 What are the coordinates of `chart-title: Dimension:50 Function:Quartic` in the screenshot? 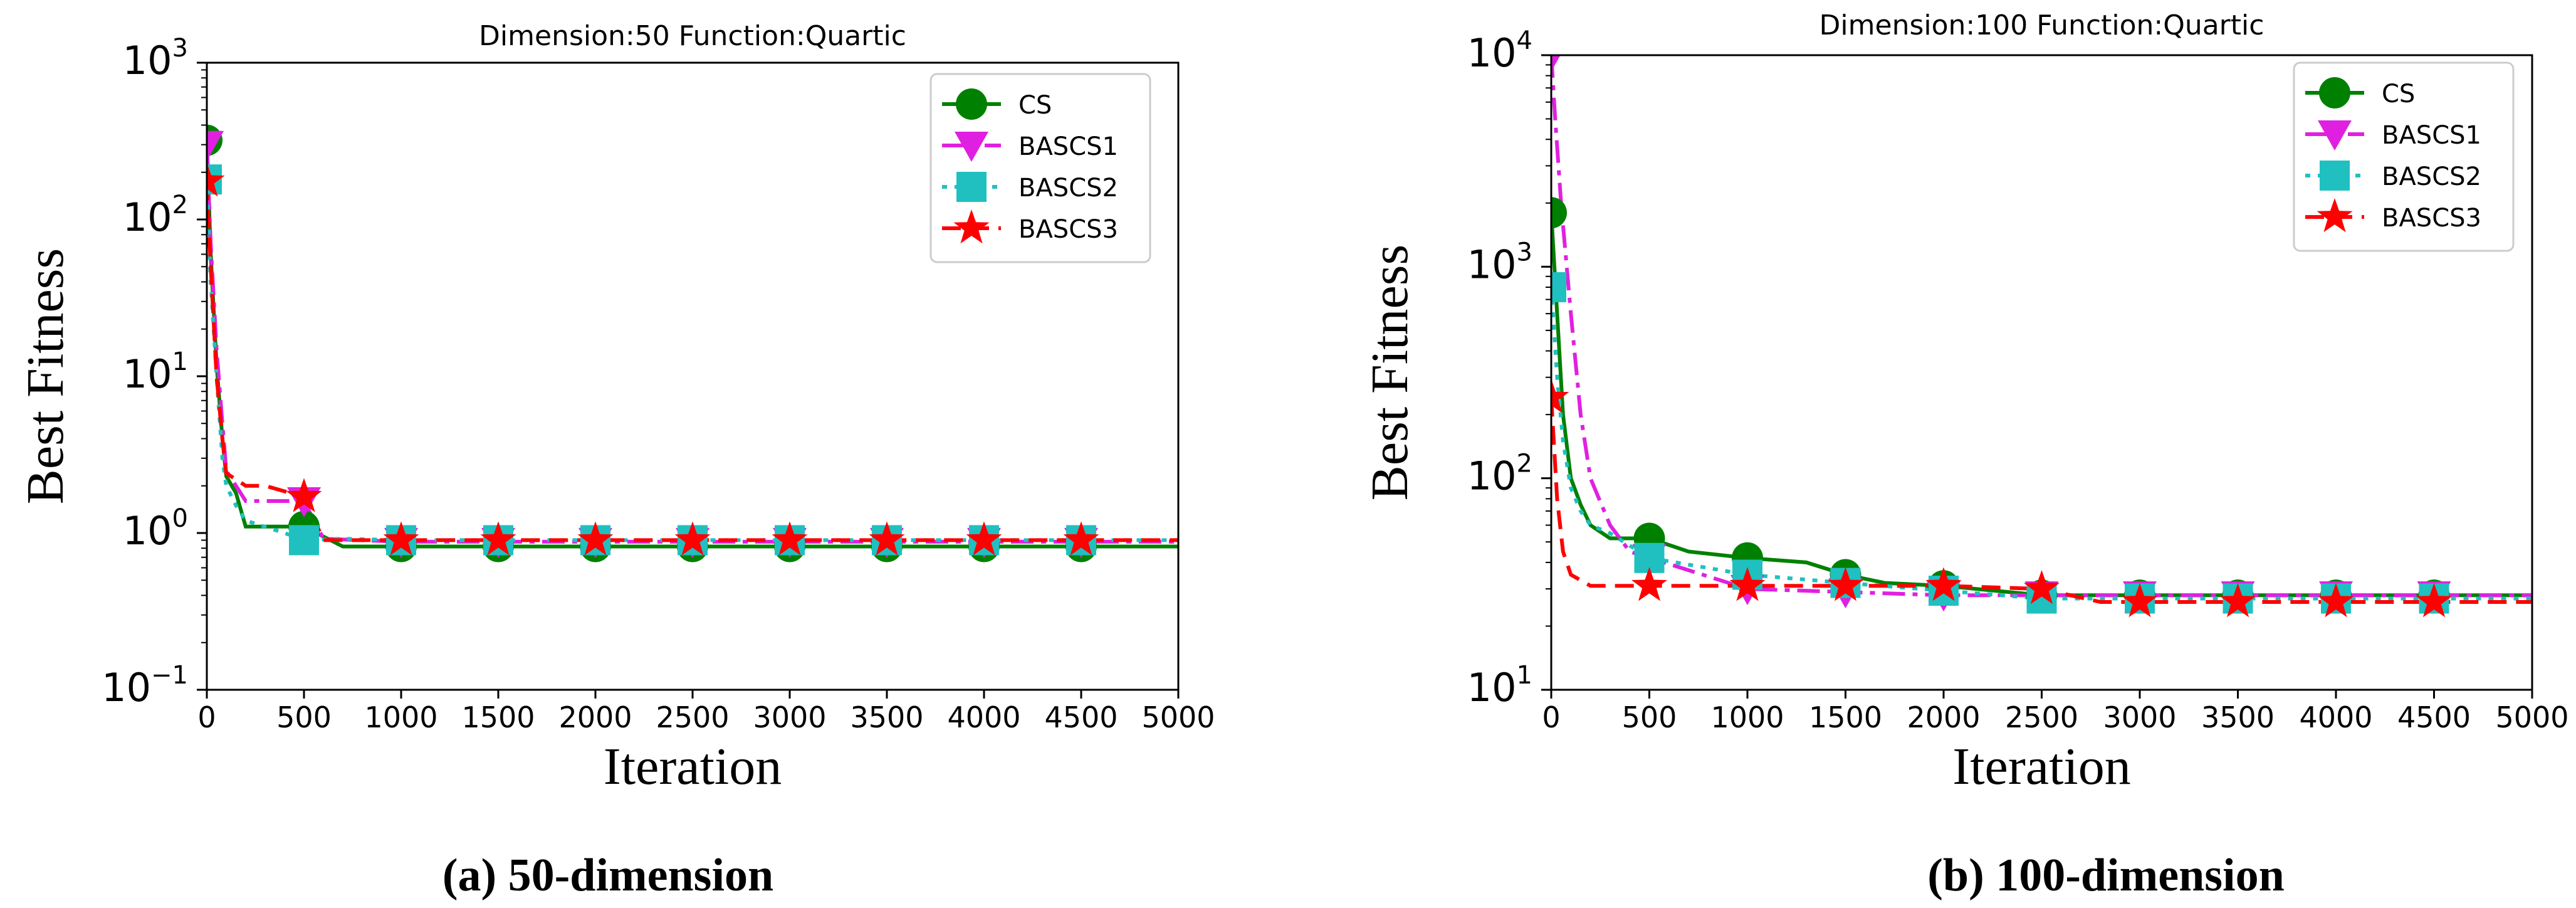 It's located at (692, 36).